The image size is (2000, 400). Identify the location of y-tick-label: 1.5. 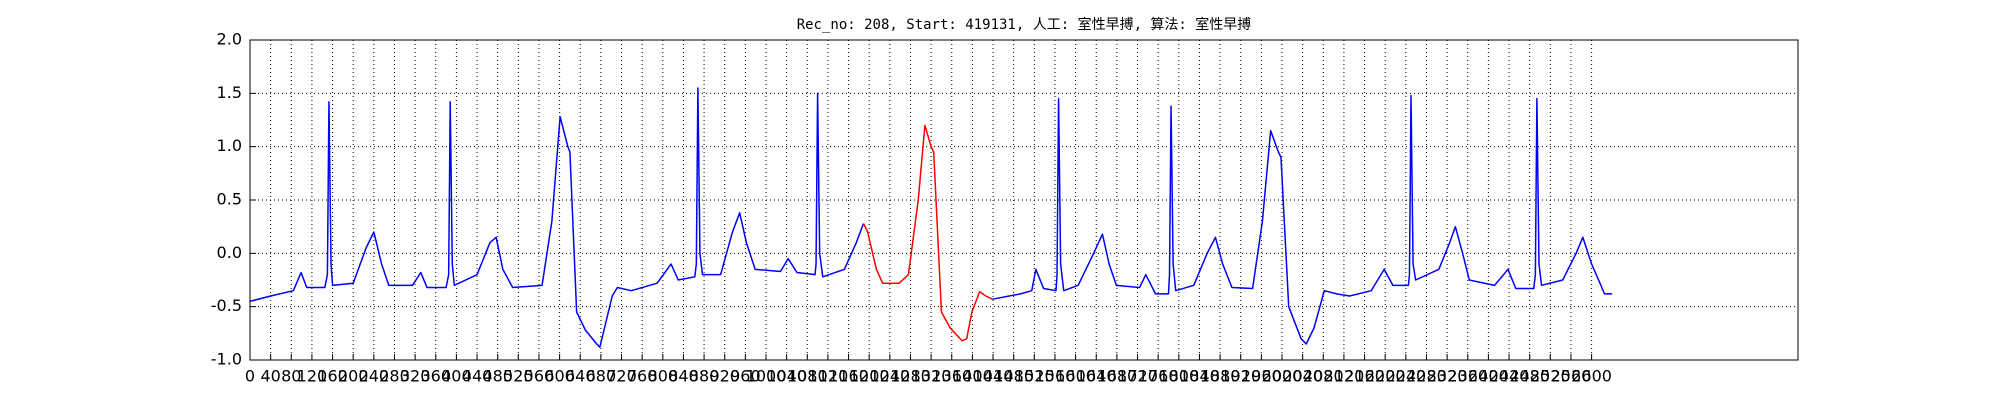
(229, 92).